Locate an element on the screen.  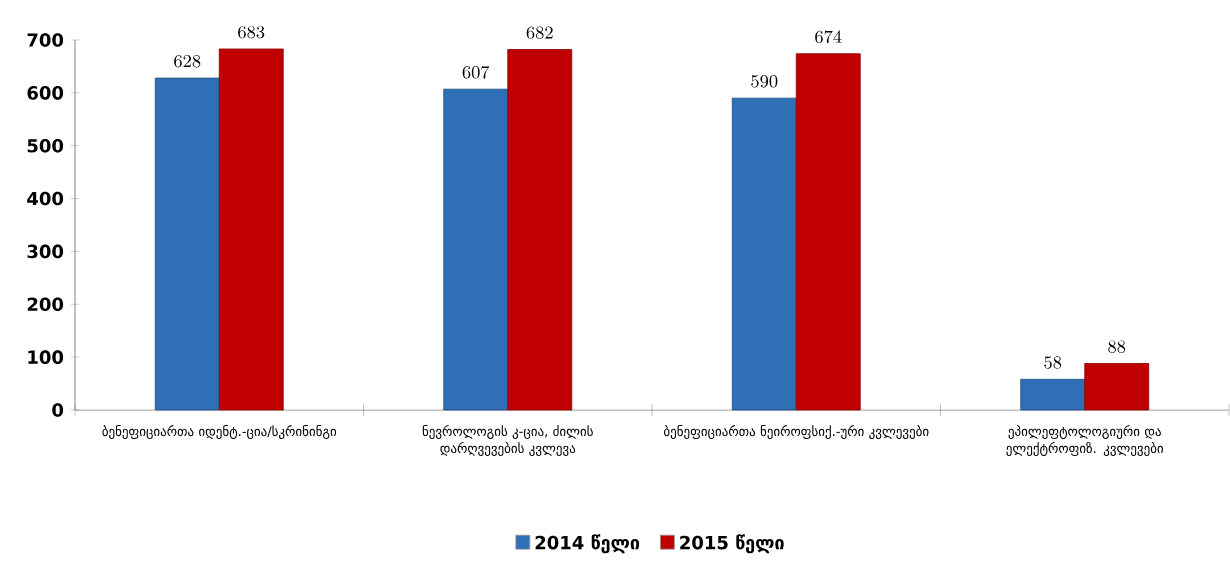
data-label: 88 is located at coordinates (1117, 346).